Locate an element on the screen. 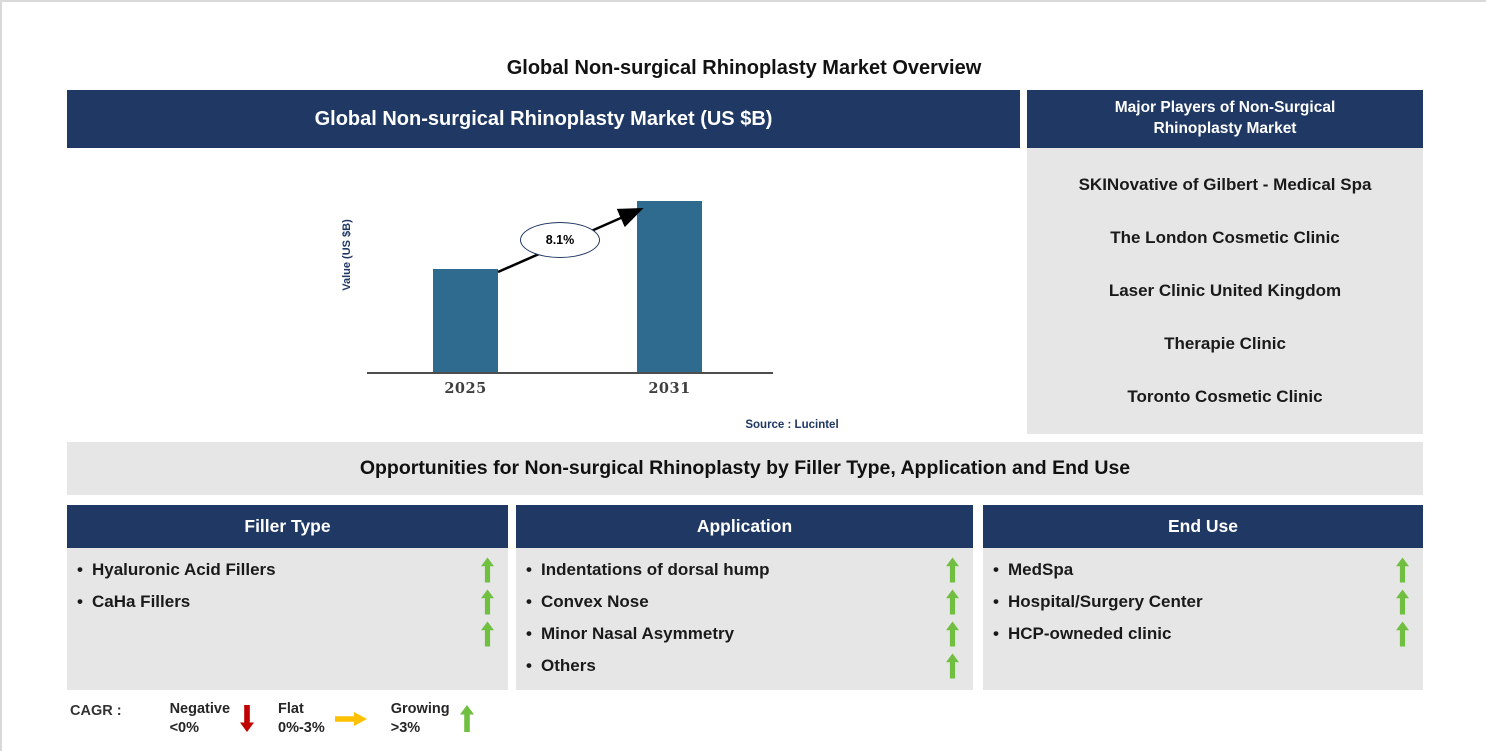 The width and height of the screenshot is (1486, 751). cagr-badge: 8.1% is located at coordinates (560, 240).